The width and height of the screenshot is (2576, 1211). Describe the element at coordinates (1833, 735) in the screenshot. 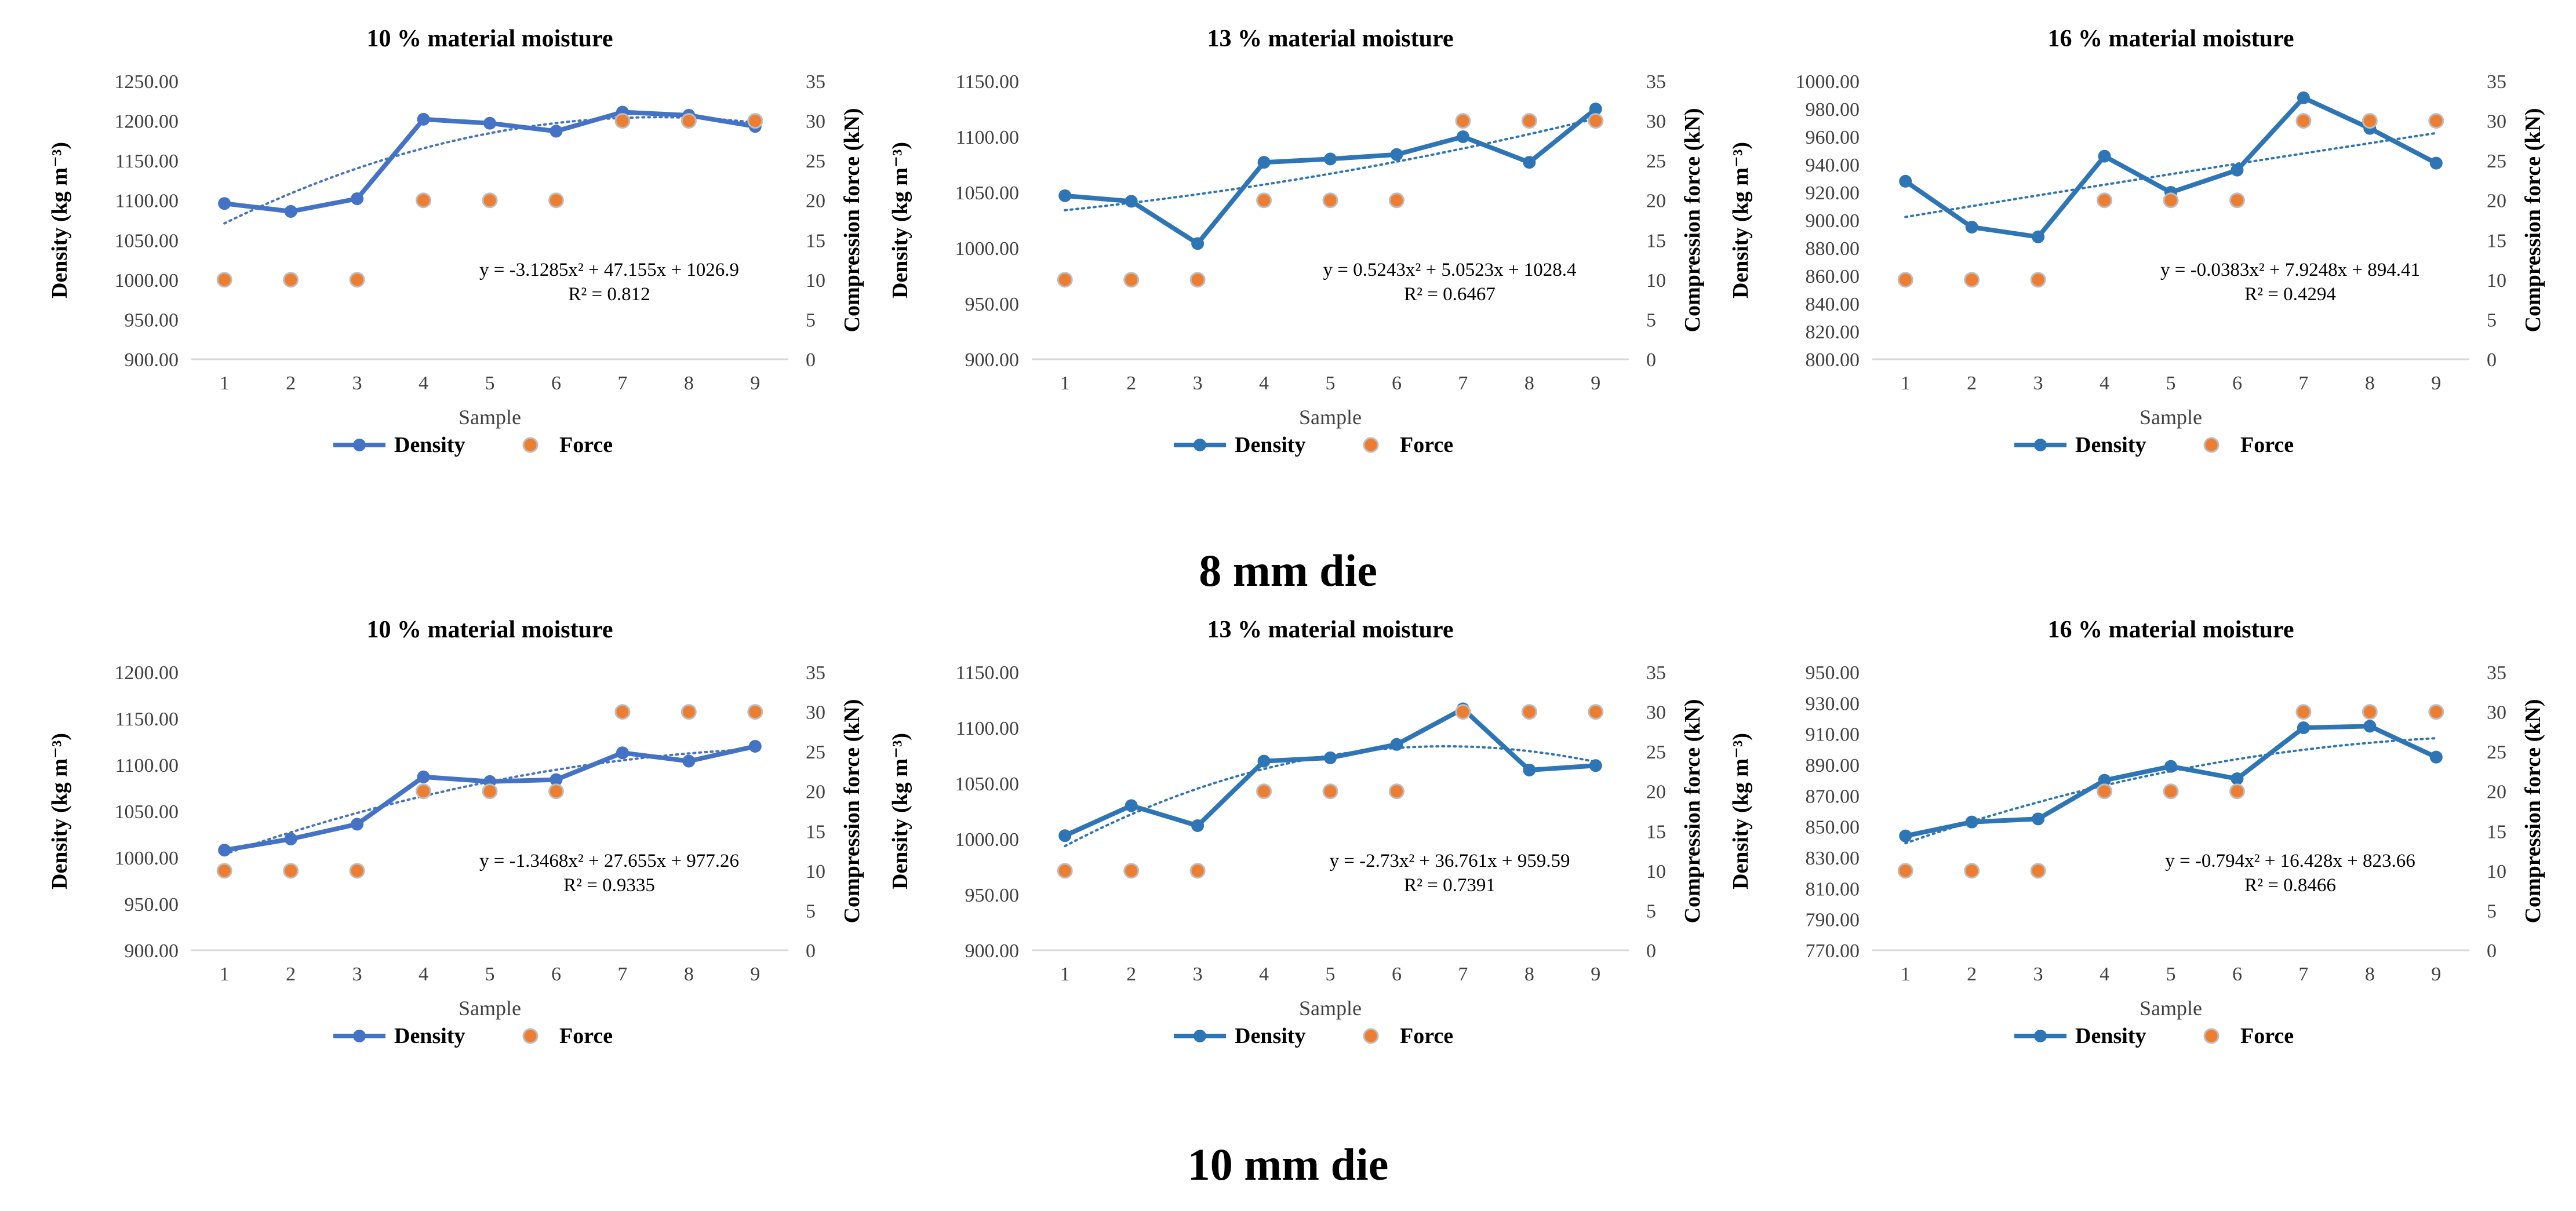

I see `y-tick-label: 910.00` at that location.